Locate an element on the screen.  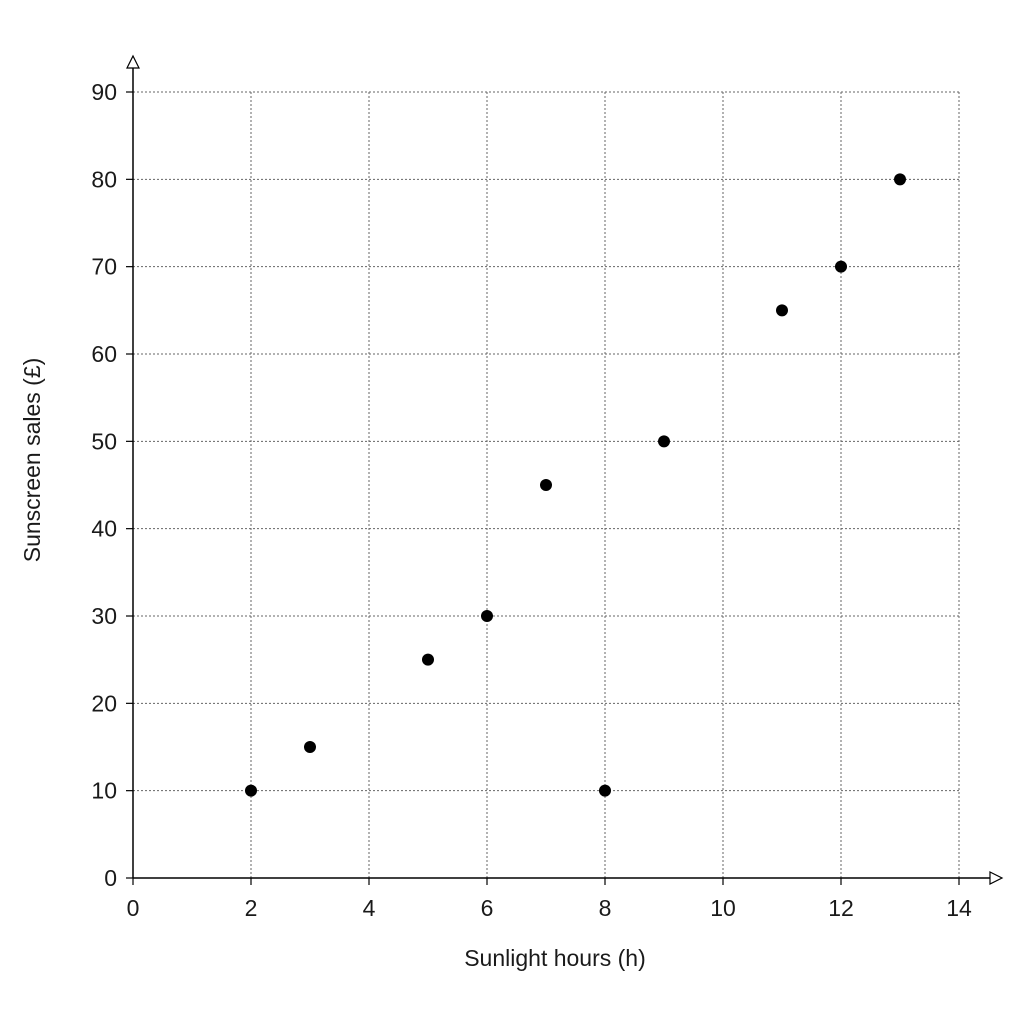
y-tick-label: 10 is located at coordinates (104, 791).